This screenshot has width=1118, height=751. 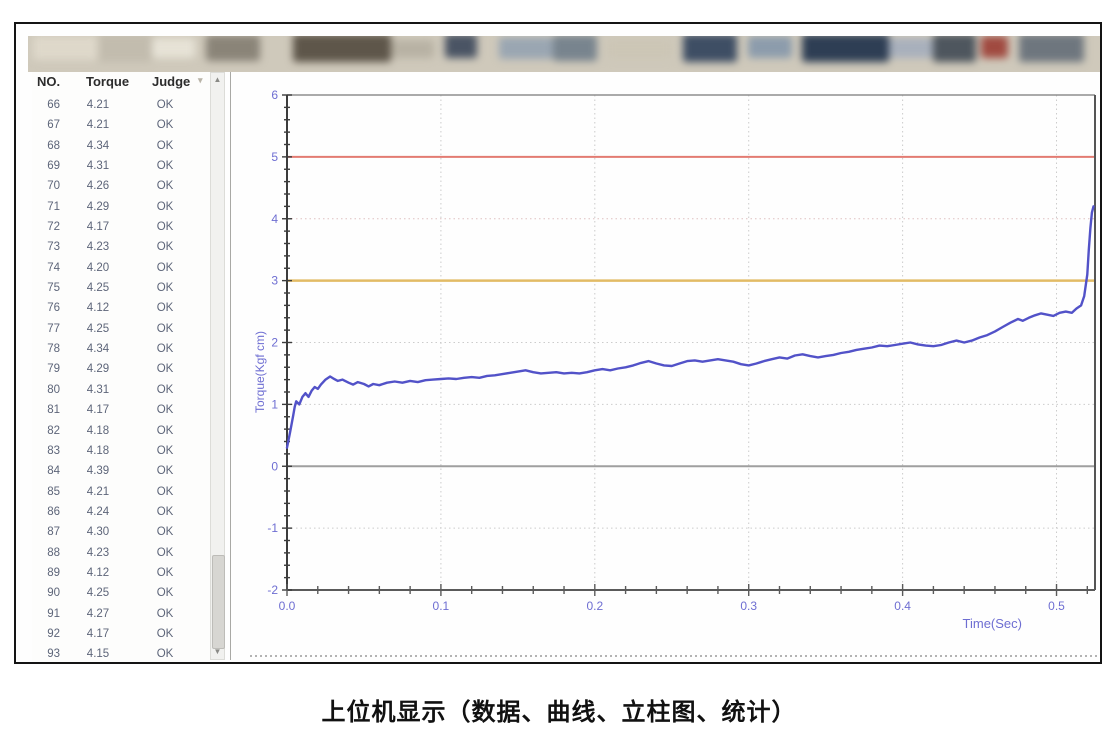 I want to click on cell-no: 67, so click(x=53, y=125).